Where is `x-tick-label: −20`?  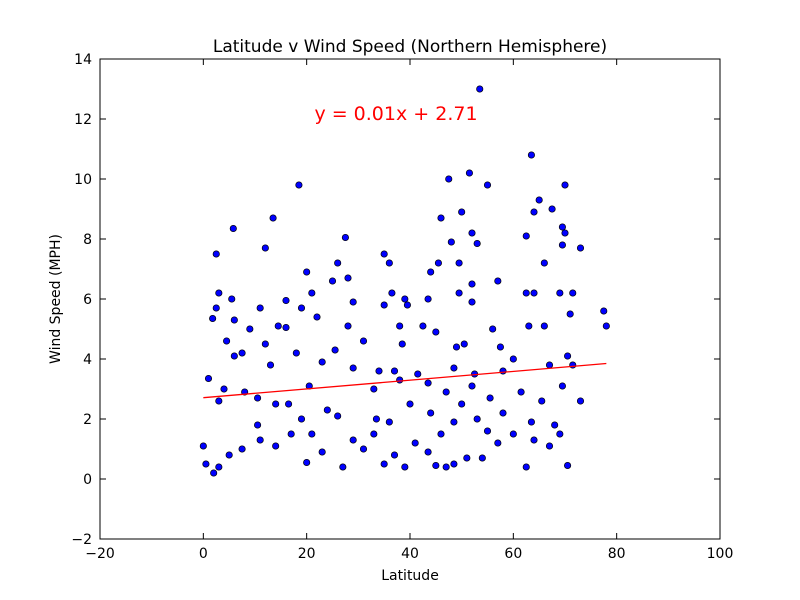 x-tick-label: −20 is located at coordinates (100, 554).